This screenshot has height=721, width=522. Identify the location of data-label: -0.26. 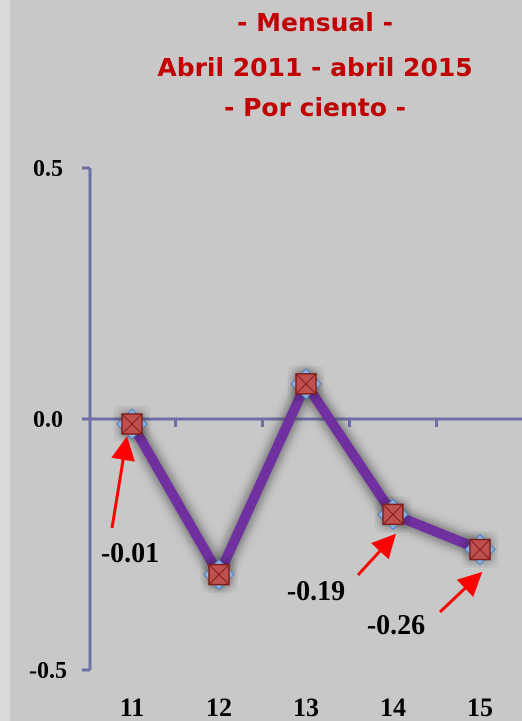
(396, 625).